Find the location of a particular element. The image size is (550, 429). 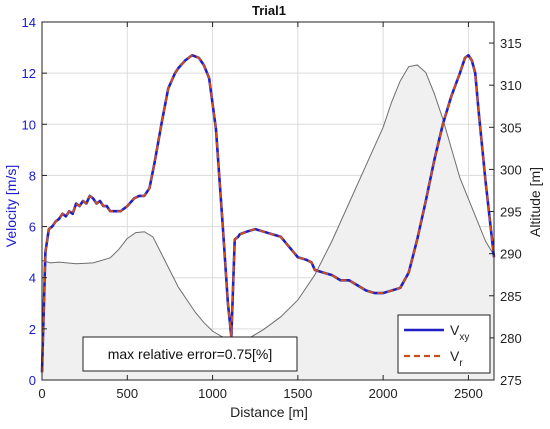

legend-box is located at coordinates (444, 344).